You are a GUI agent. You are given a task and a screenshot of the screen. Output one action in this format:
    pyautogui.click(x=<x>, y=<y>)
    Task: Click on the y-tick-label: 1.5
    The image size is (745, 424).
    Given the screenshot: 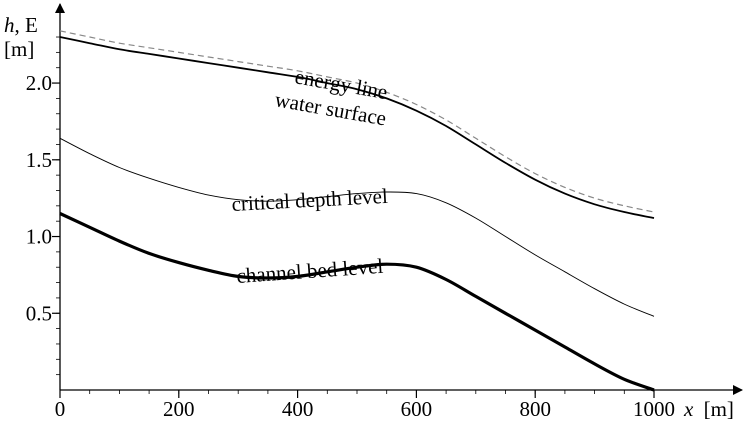 What is the action you would take?
    pyautogui.click(x=39, y=160)
    